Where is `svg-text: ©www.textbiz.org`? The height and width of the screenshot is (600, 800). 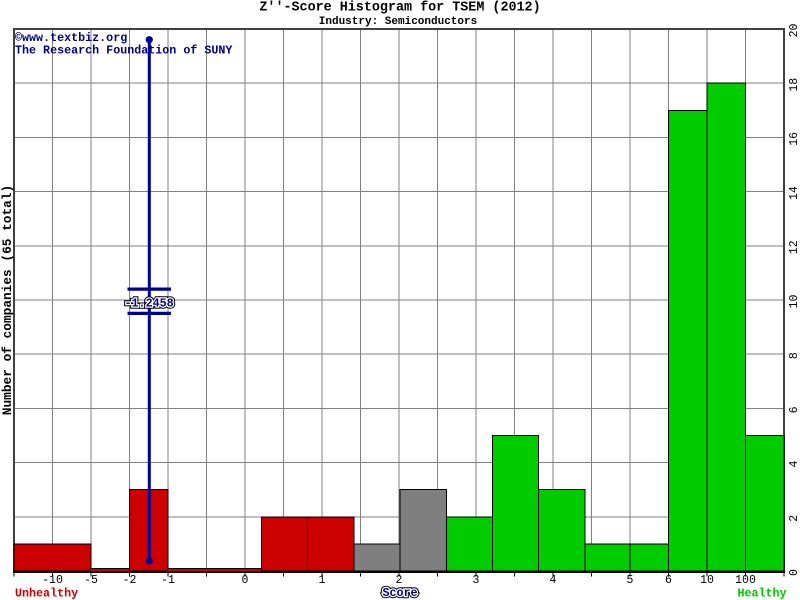
svg-text: ©www.textbiz.org is located at coordinates (71, 38).